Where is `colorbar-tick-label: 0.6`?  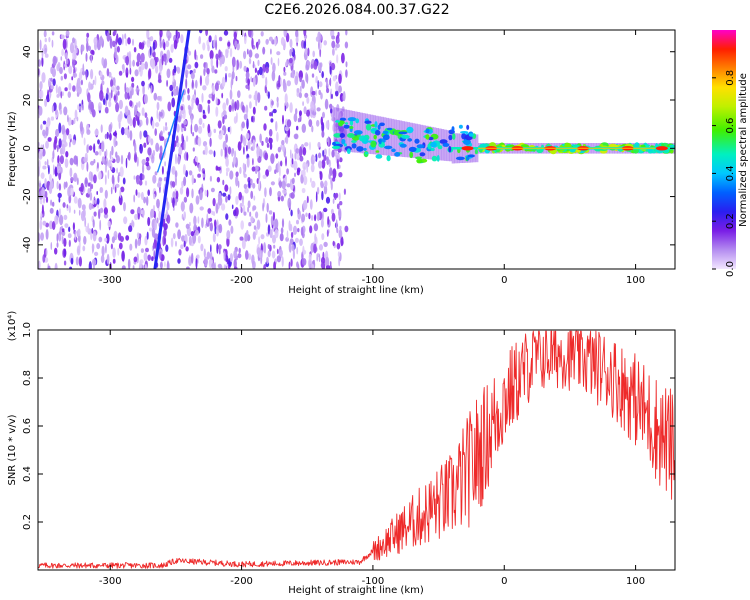 colorbar-tick-label: 0.6 is located at coordinates (730, 126).